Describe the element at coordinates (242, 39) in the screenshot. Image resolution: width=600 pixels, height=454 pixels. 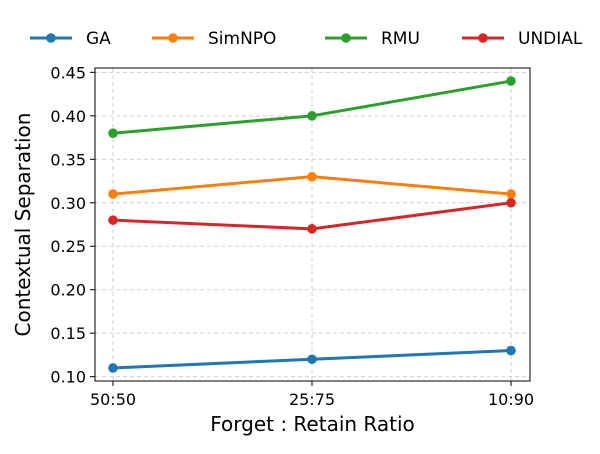
I see `legend-label: SimNPO` at that location.